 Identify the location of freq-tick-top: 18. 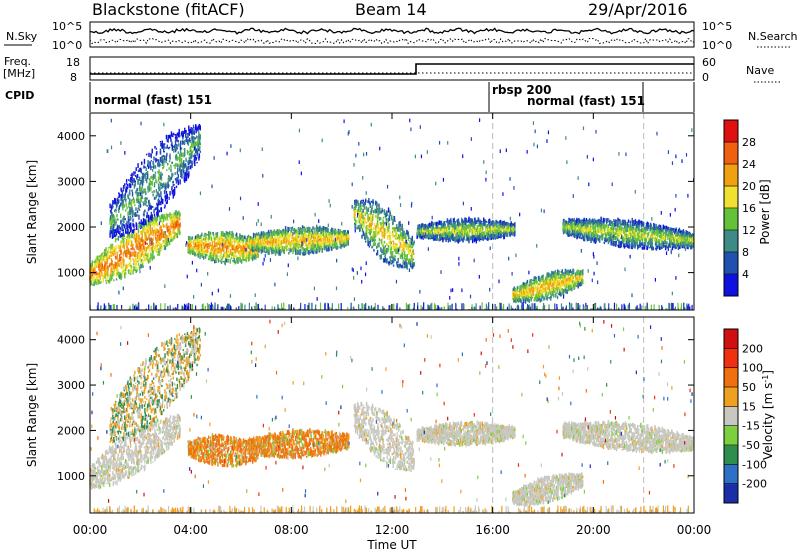
(73, 62).